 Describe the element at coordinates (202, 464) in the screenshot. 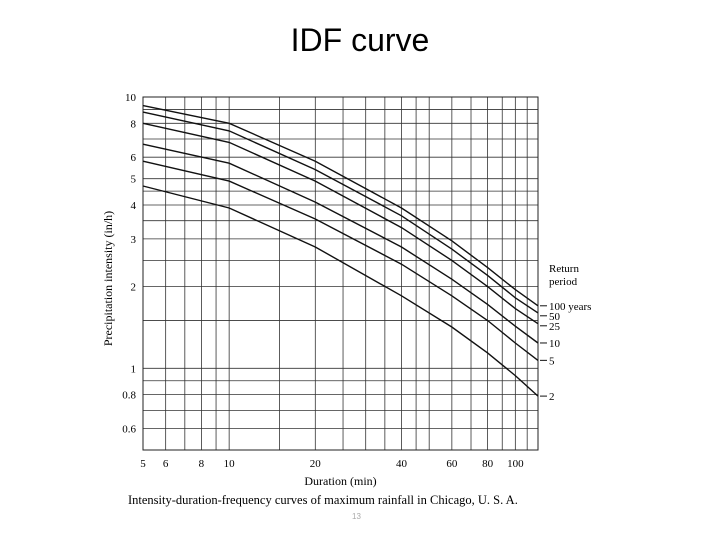

I see `x-tick-label: 8` at that location.